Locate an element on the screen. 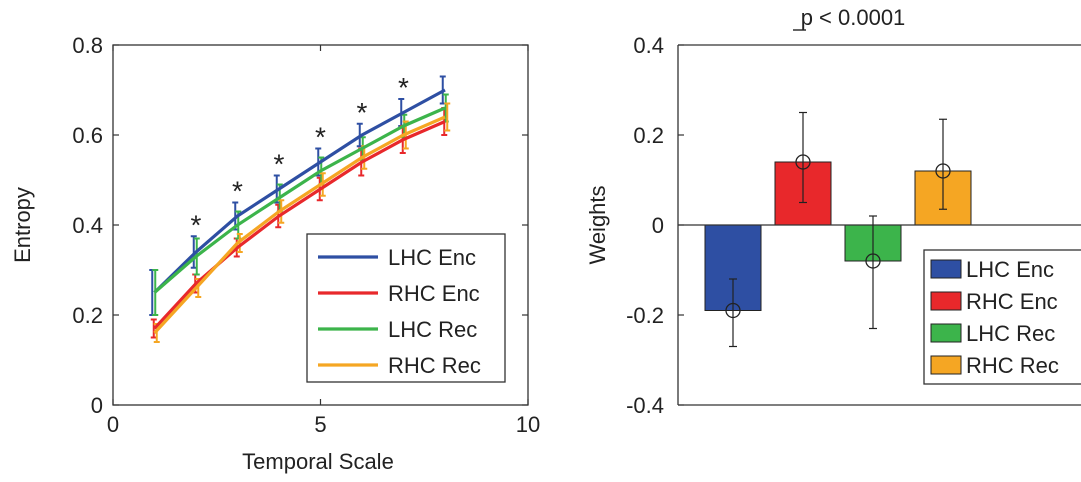 The width and height of the screenshot is (1081, 482). left-x-axis-label: Temporal Scale is located at coordinates (318, 461).